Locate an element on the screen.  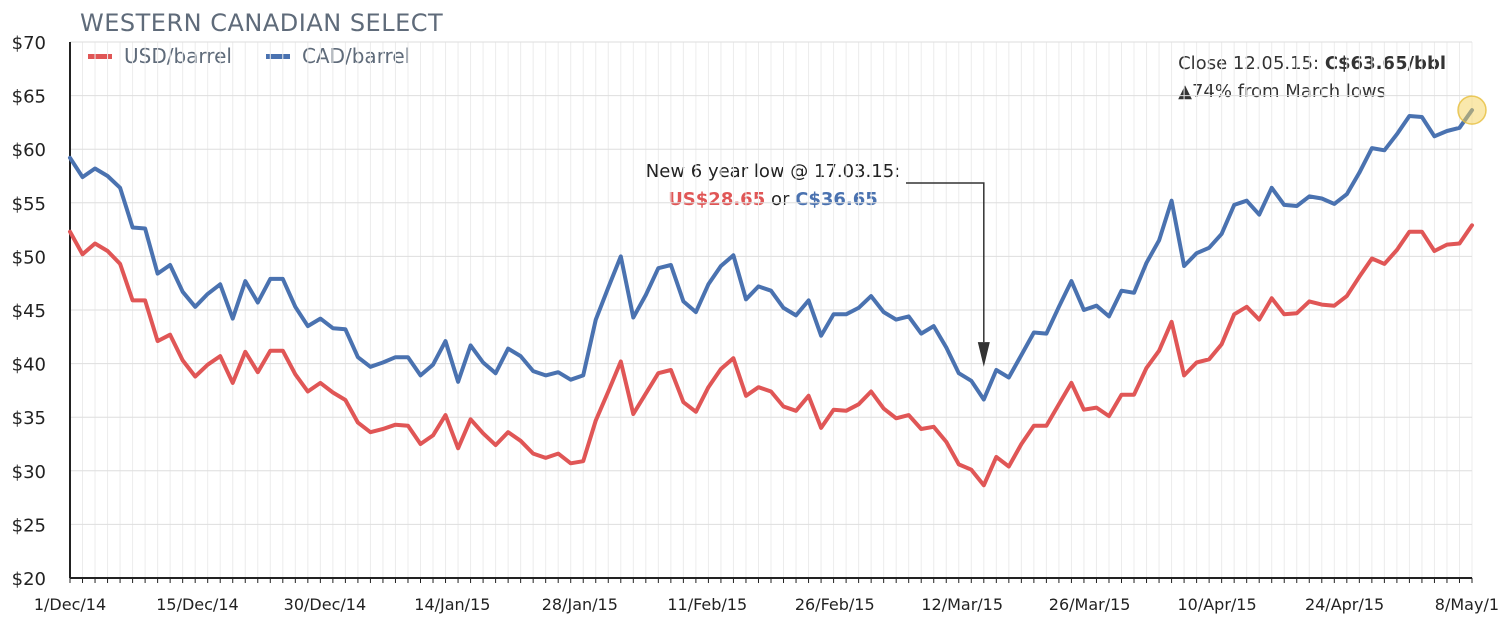
x-tick-label: 24/Apr/15 is located at coordinates (1344, 604).